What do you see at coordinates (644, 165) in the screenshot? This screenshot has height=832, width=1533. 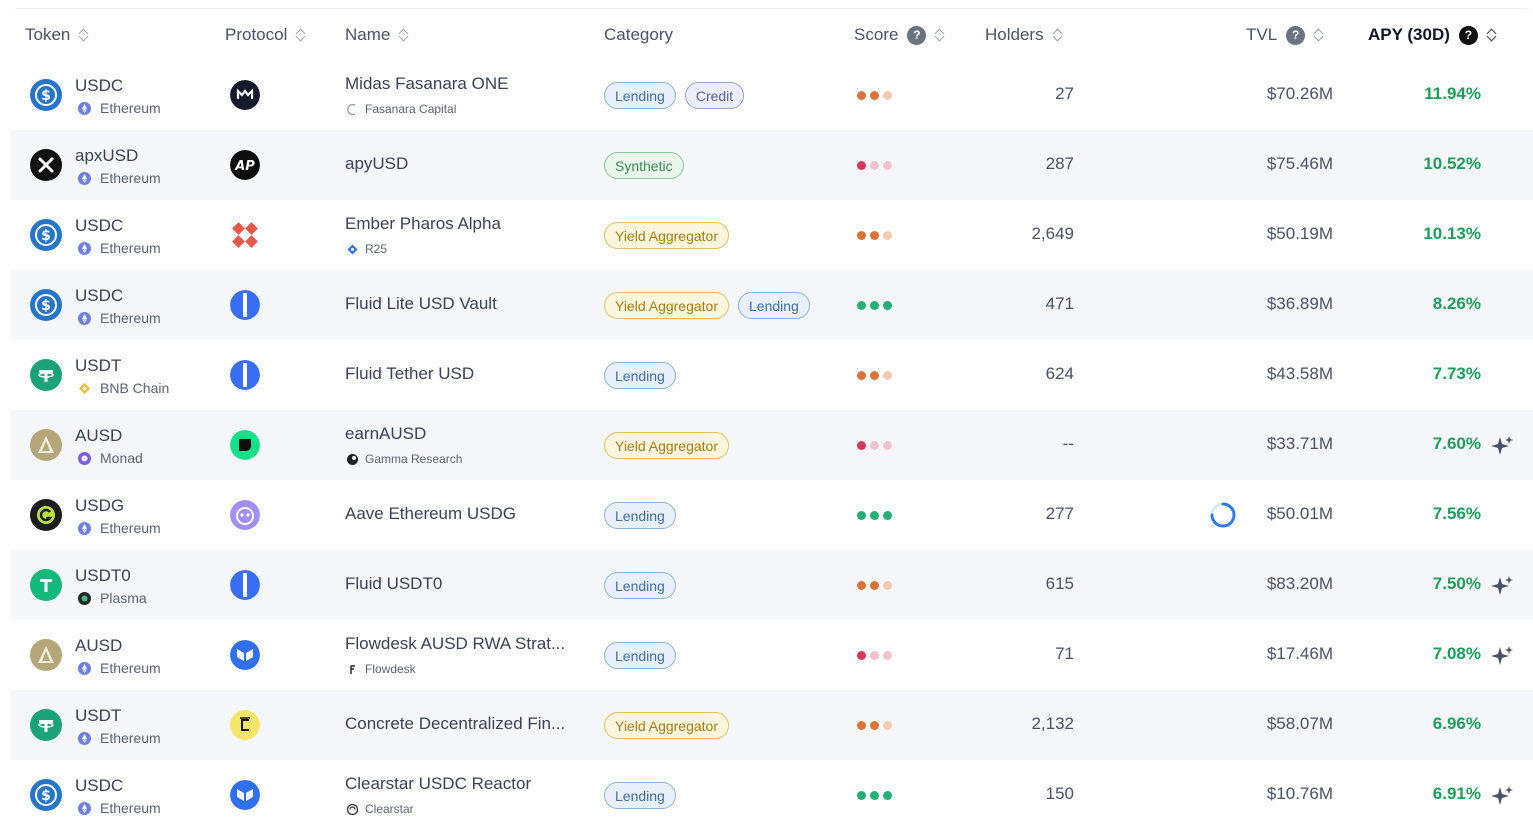 I see `category-tag: Synthetic` at bounding box center [644, 165].